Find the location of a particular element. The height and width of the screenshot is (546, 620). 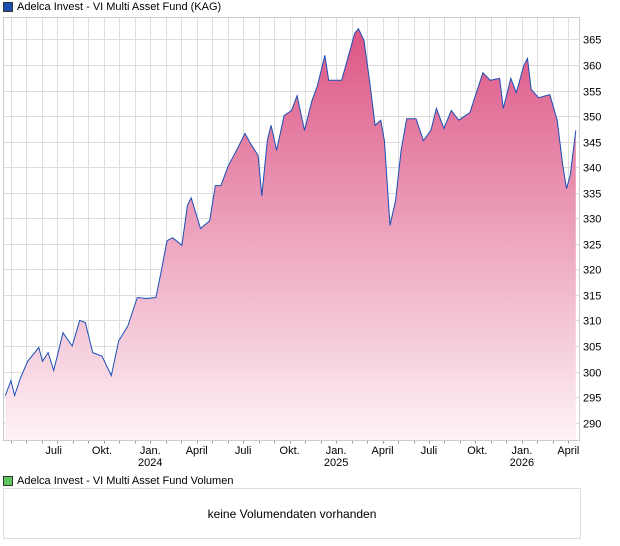

y-tick-label: 320 is located at coordinates (592, 271).